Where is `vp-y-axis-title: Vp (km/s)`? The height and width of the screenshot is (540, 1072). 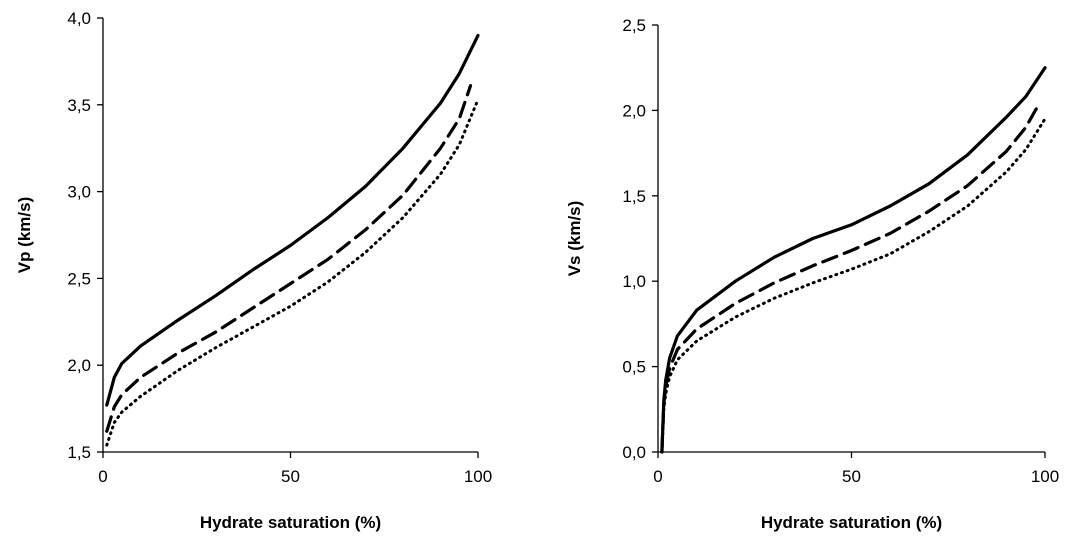
vp-y-axis-title: Vp (km/s) is located at coordinates (24, 235).